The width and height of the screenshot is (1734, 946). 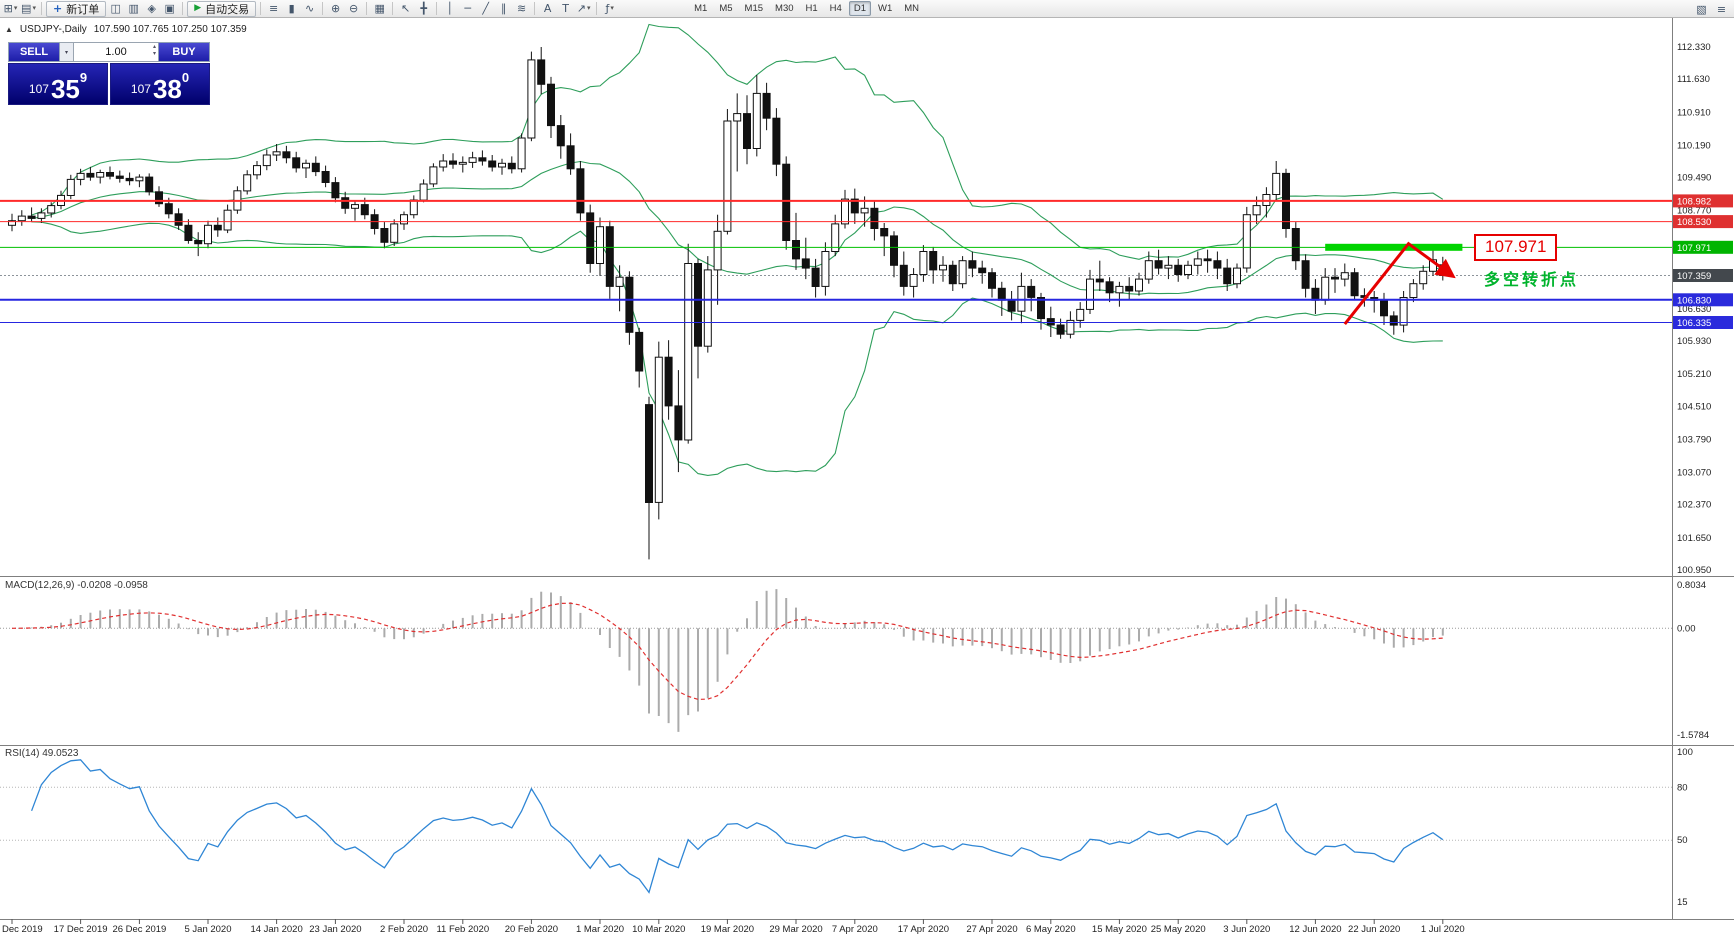 I want to click on new-order-button: + 新订单, so click(x=76, y=8).